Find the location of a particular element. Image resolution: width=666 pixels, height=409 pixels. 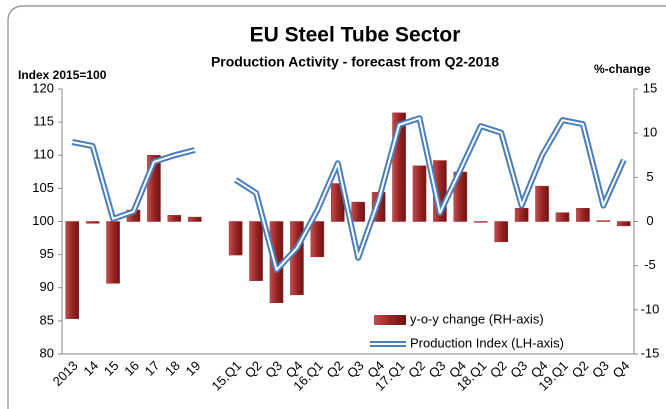

y-tick-label: 120 is located at coordinates (43, 87).